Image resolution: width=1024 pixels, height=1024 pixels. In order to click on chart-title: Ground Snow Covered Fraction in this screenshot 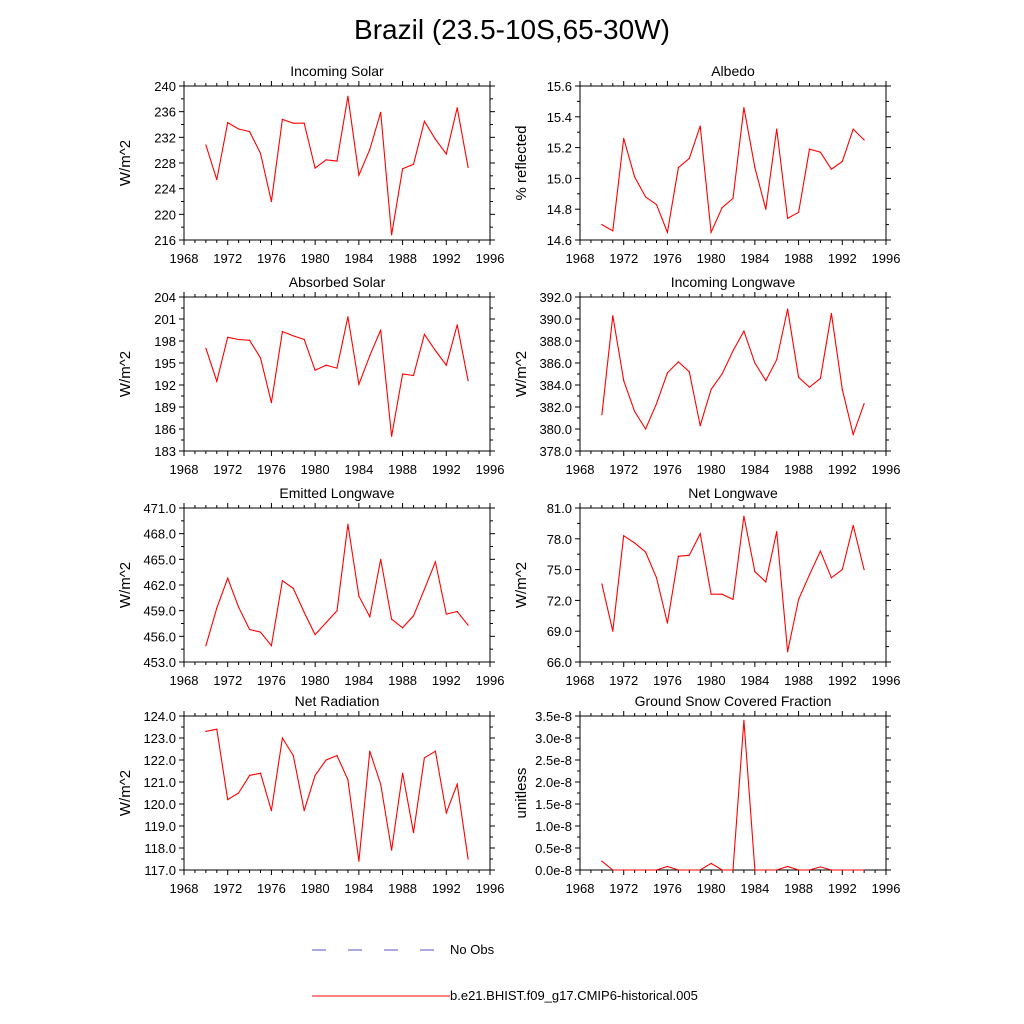, I will do `click(733, 701)`.